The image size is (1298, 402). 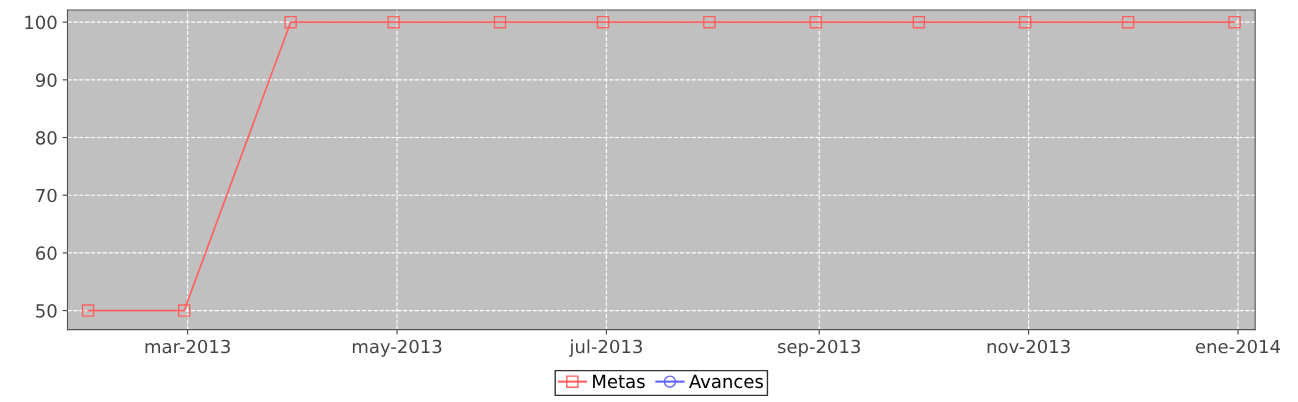 What do you see at coordinates (187, 346) in the screenshot?
I see `x-tick-label: mar-2013` at bounding box center [187, 346].